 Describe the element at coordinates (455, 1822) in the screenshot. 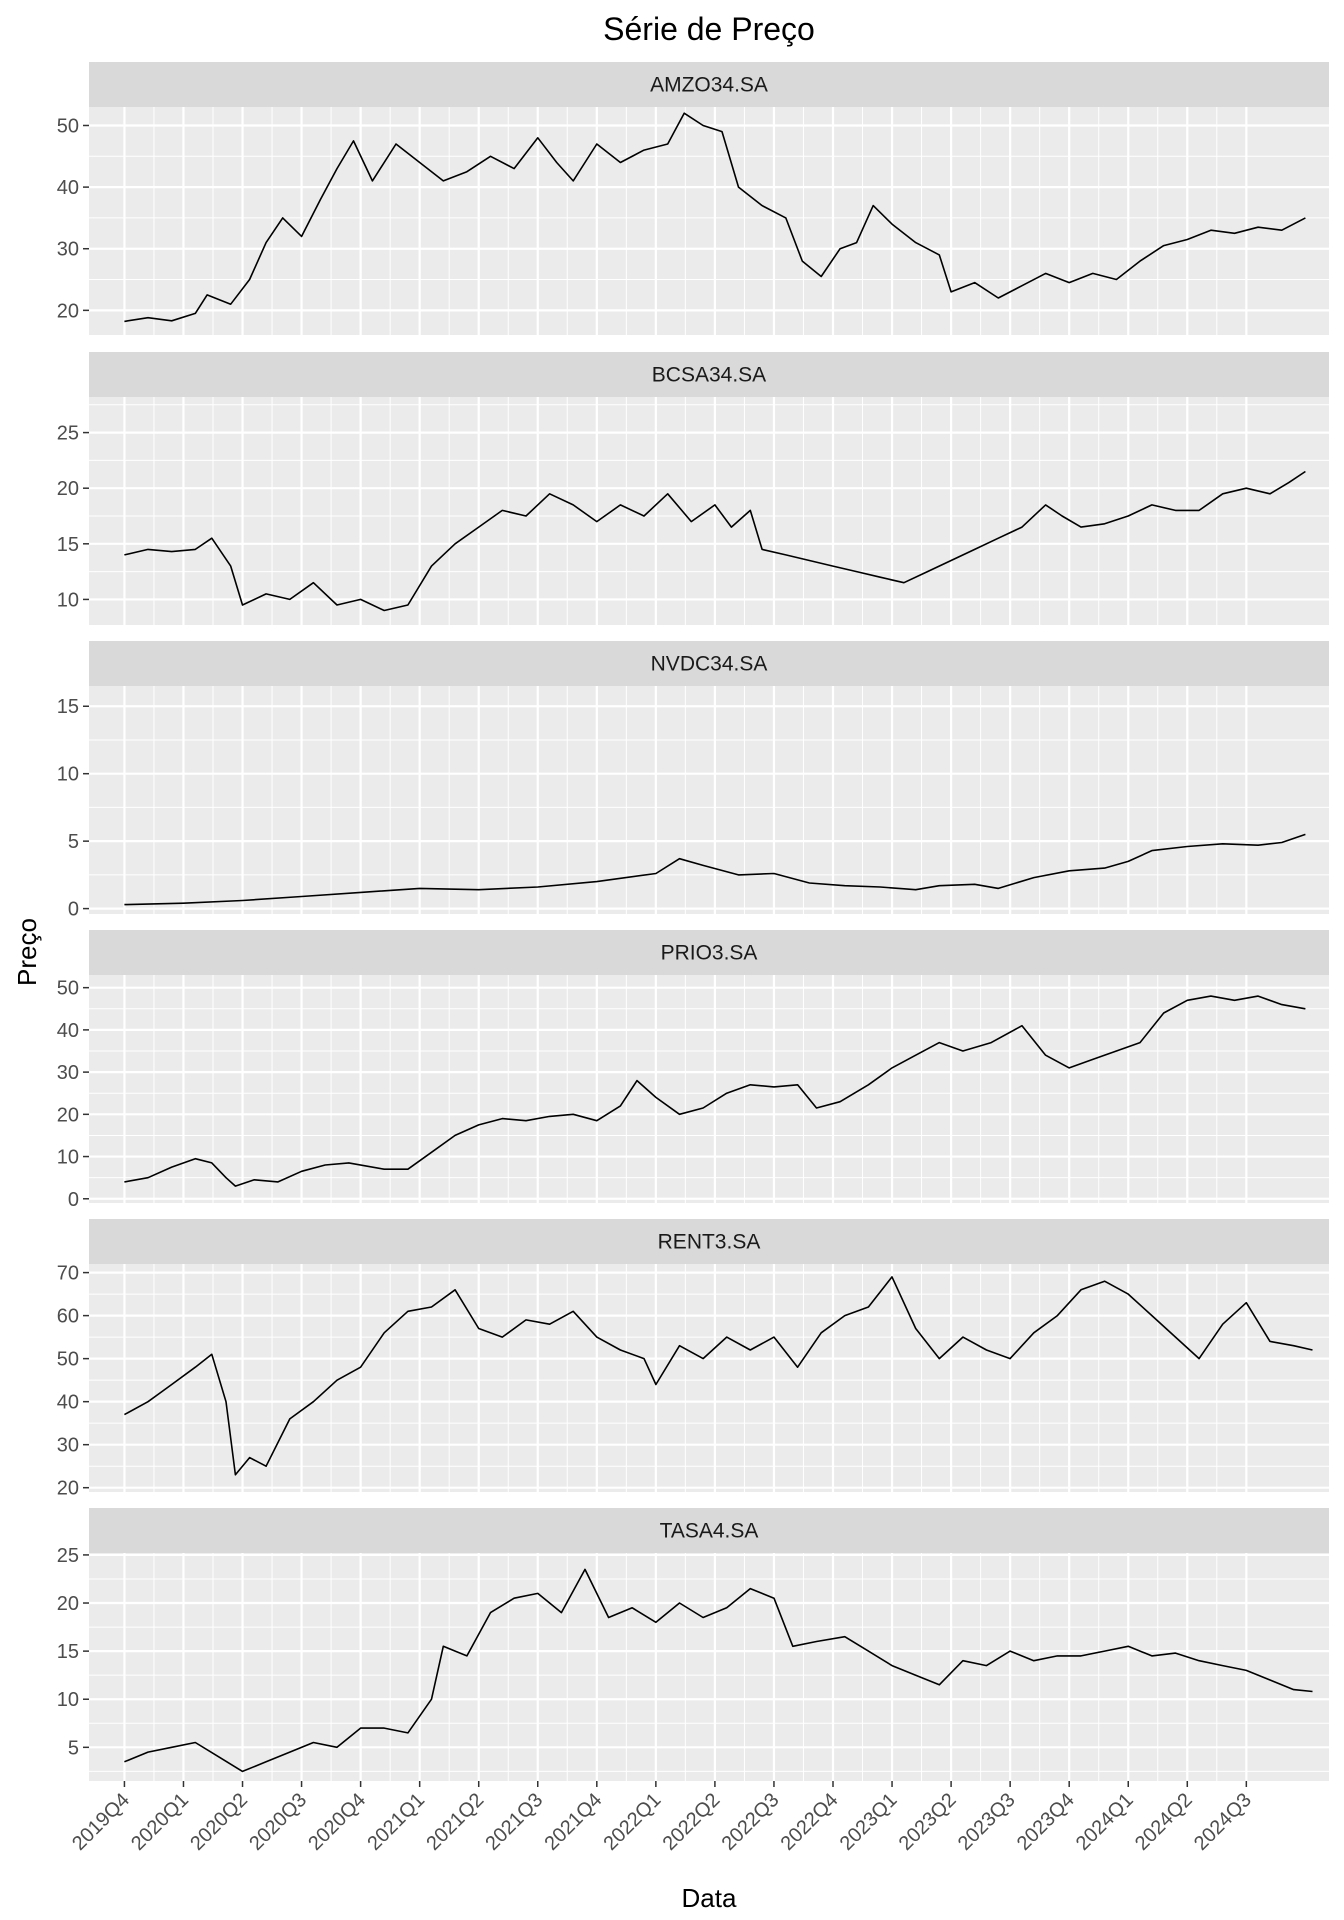

I see `x-tick-label: 2021Q2` at that location.